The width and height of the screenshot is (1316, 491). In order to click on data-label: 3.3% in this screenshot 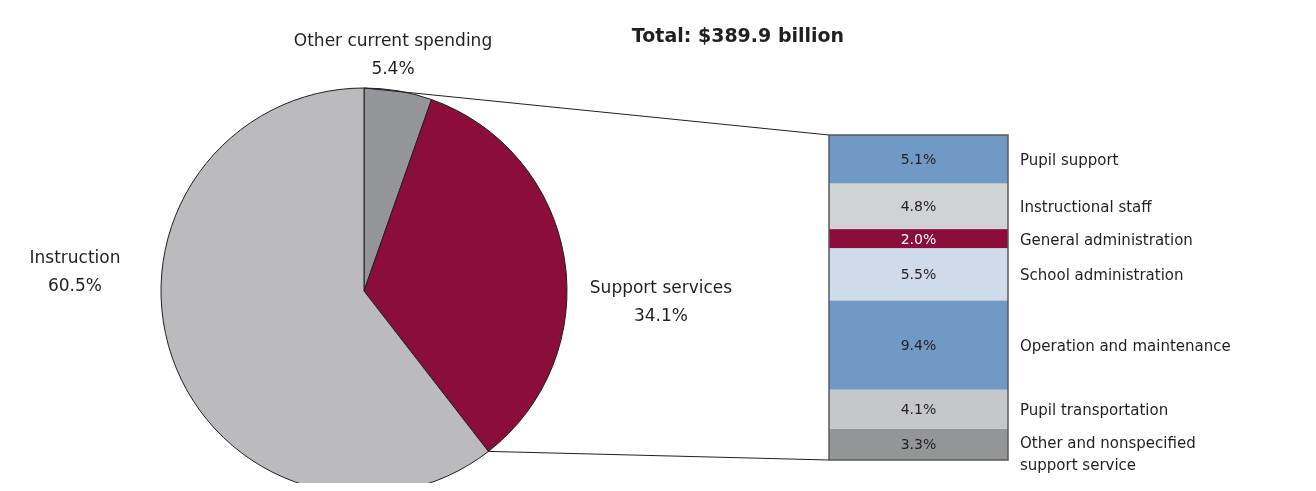, I will do `click(918, 444)`.